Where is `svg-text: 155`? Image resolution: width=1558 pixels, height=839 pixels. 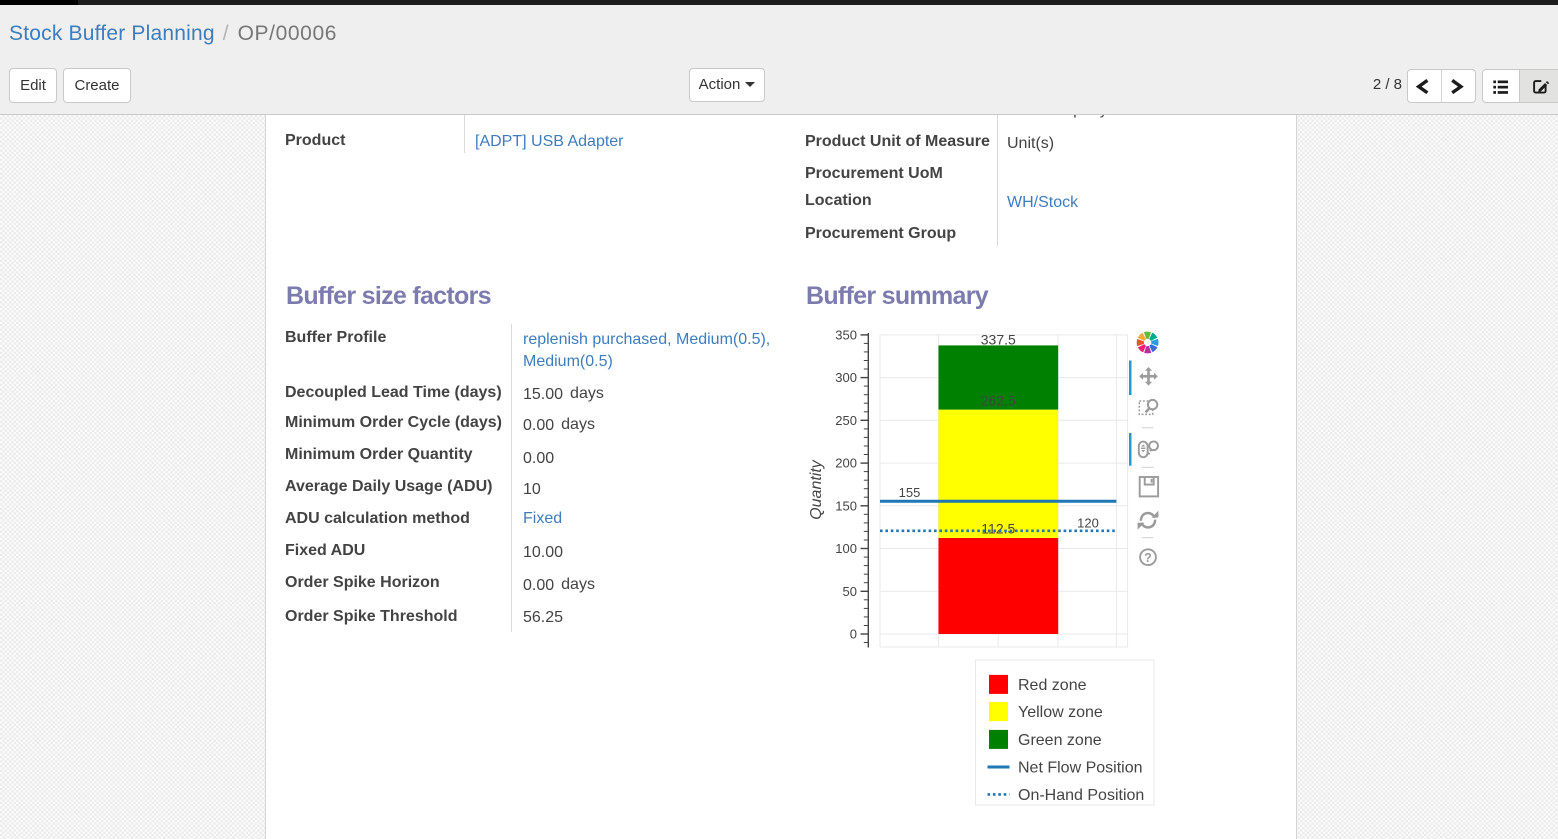
svg-text: 155 is located at coordinates (910, 492).